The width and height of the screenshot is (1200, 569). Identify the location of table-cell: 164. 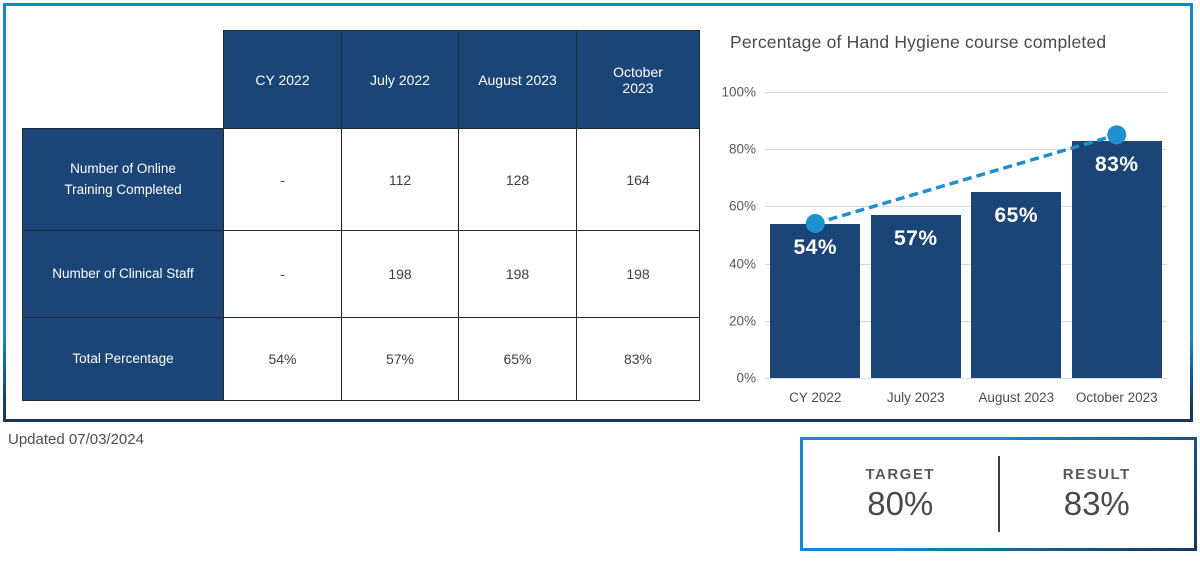
(638, 179).